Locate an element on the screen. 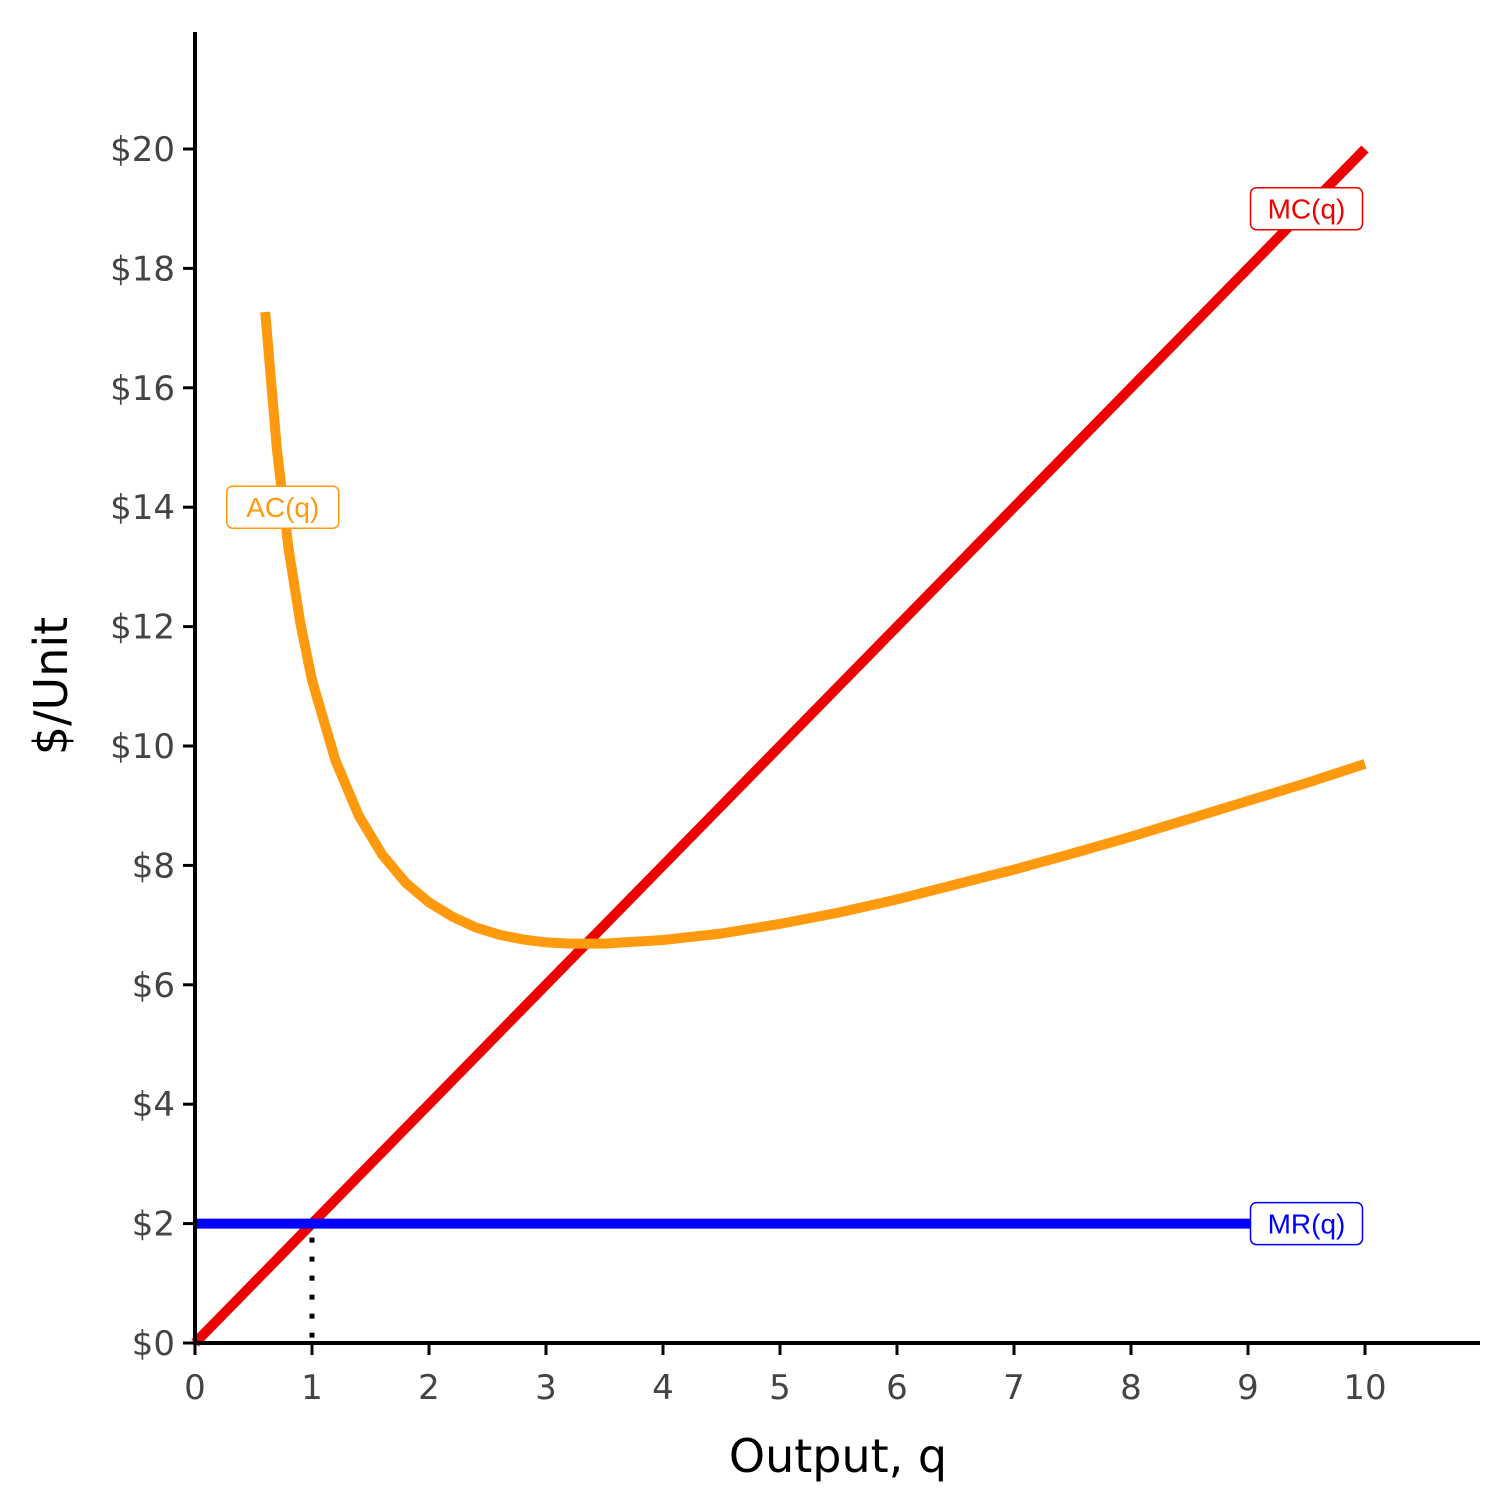 This screenshot has height=1512, width=1512. curve-label-mrq: MR(q) is located at coordinates (1306, 1223).